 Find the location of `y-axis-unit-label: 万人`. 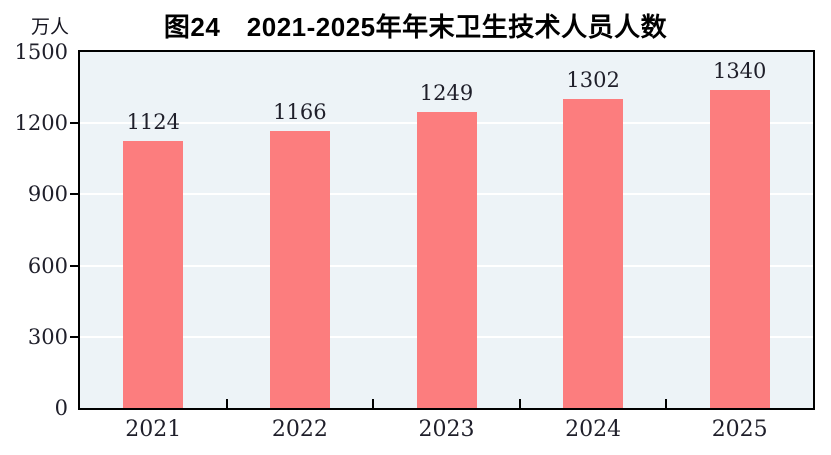

y-axis-unit-label: 万人 is located at coordinates (50, 27).